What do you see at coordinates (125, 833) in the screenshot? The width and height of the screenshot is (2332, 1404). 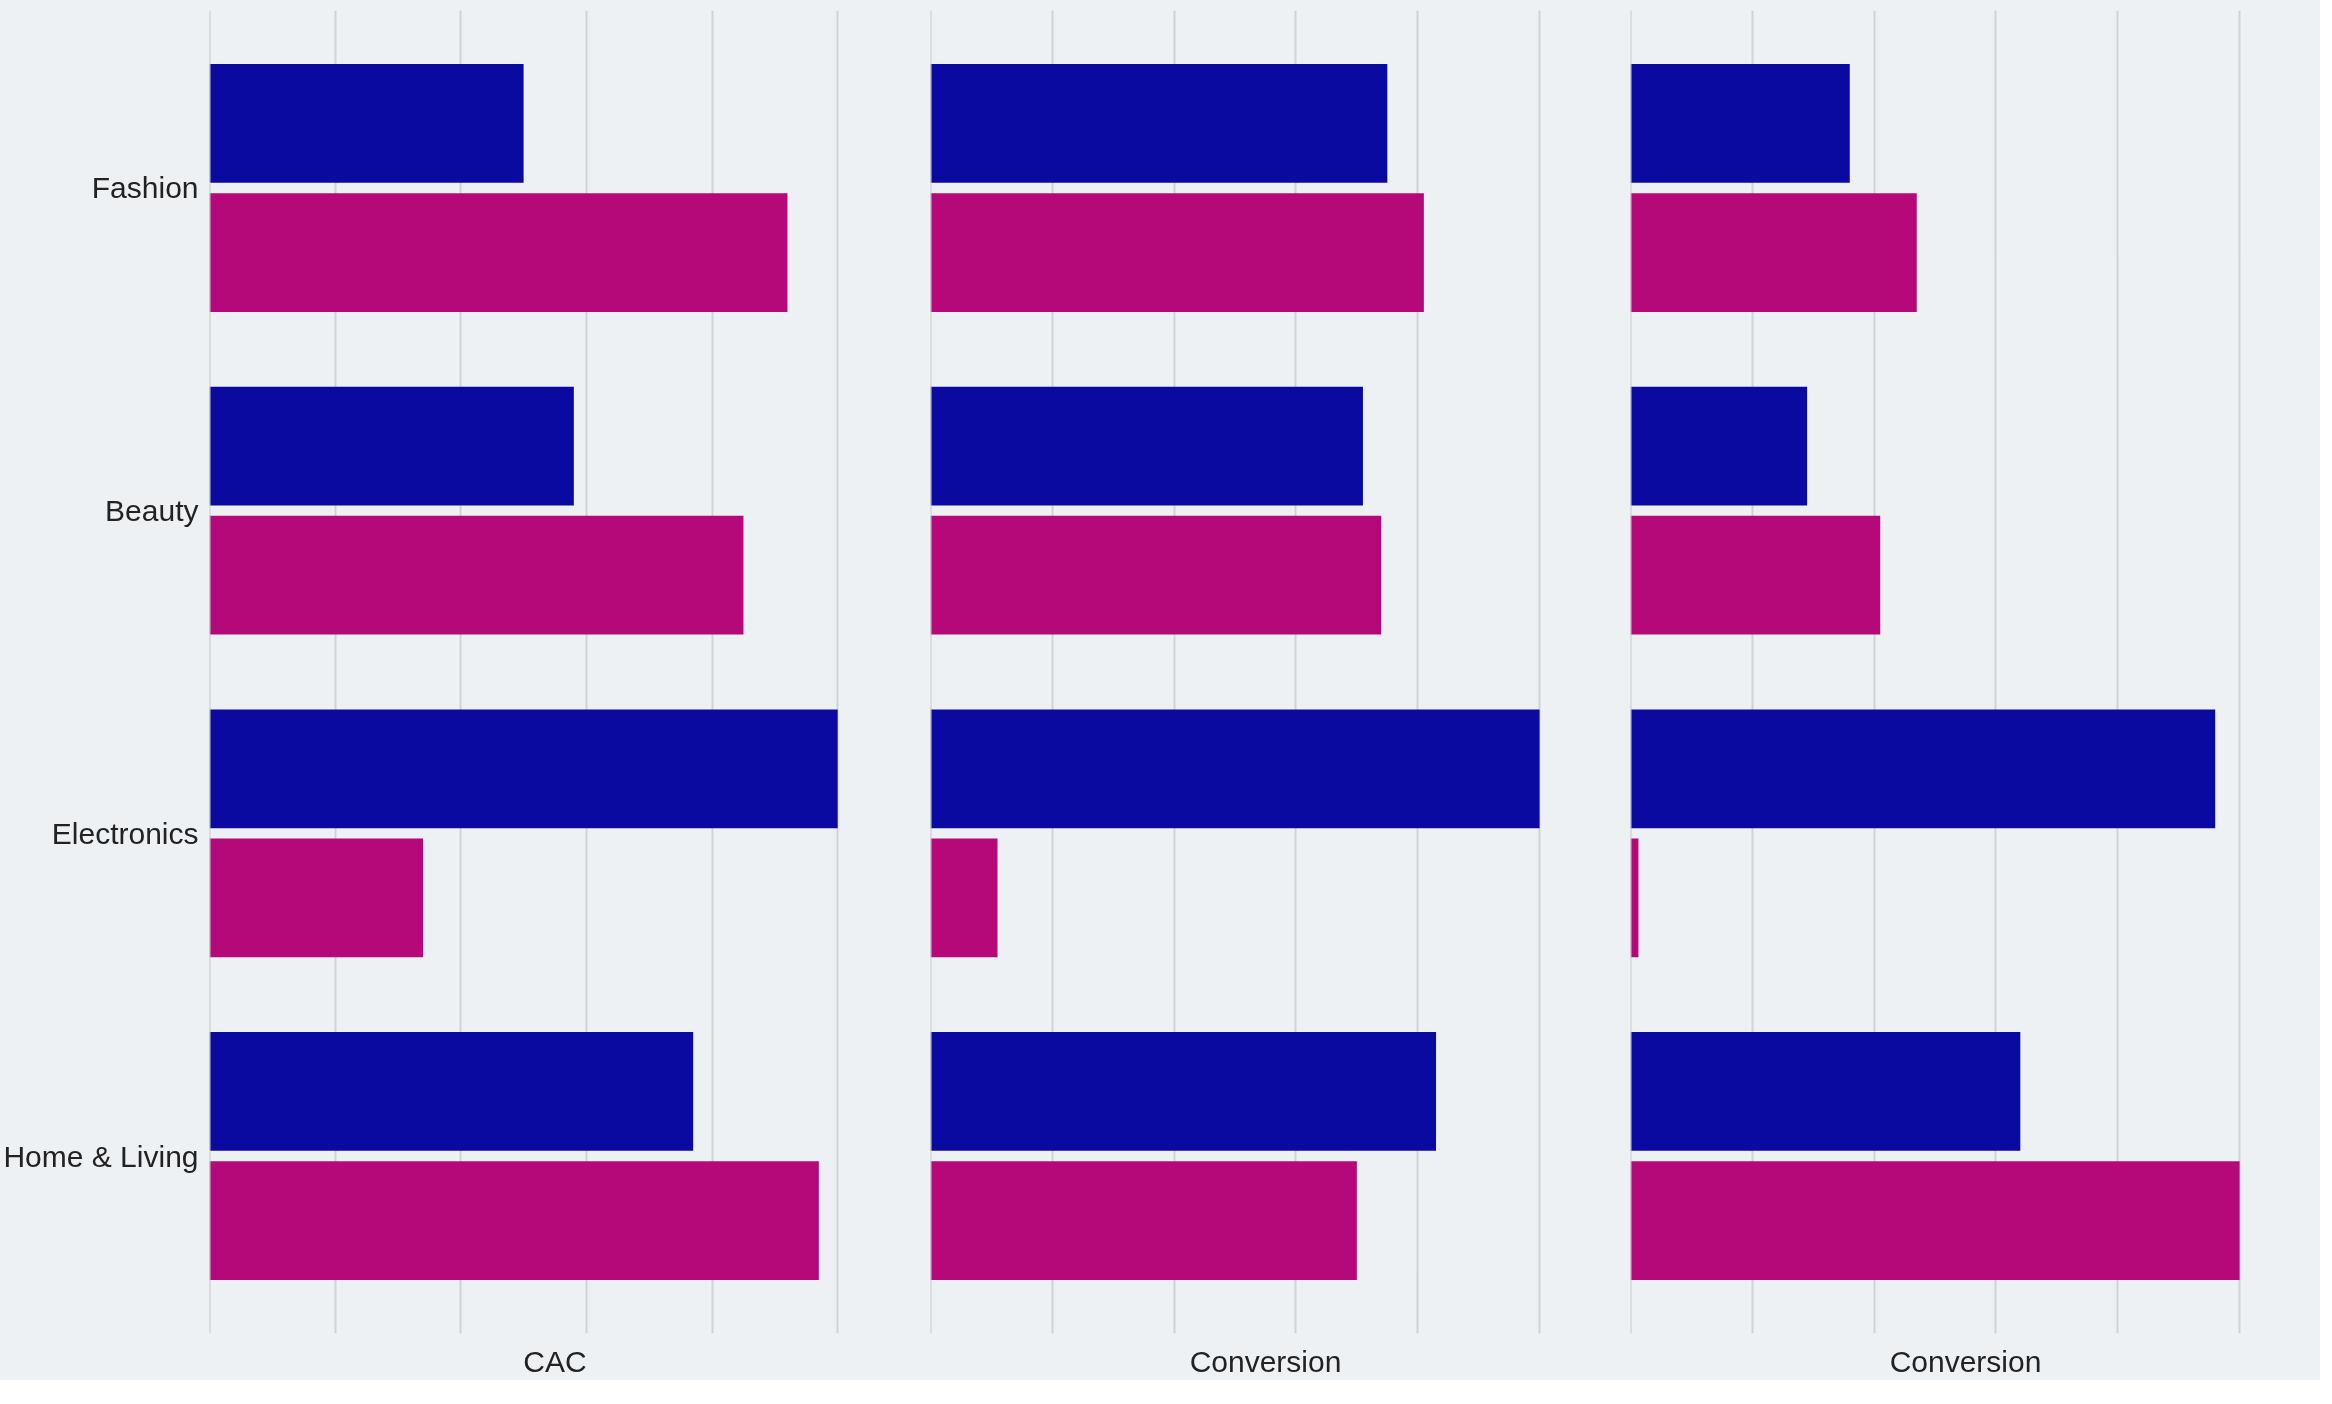 I see `y-tick-label: Electronics` at bounding box center [125, 833].